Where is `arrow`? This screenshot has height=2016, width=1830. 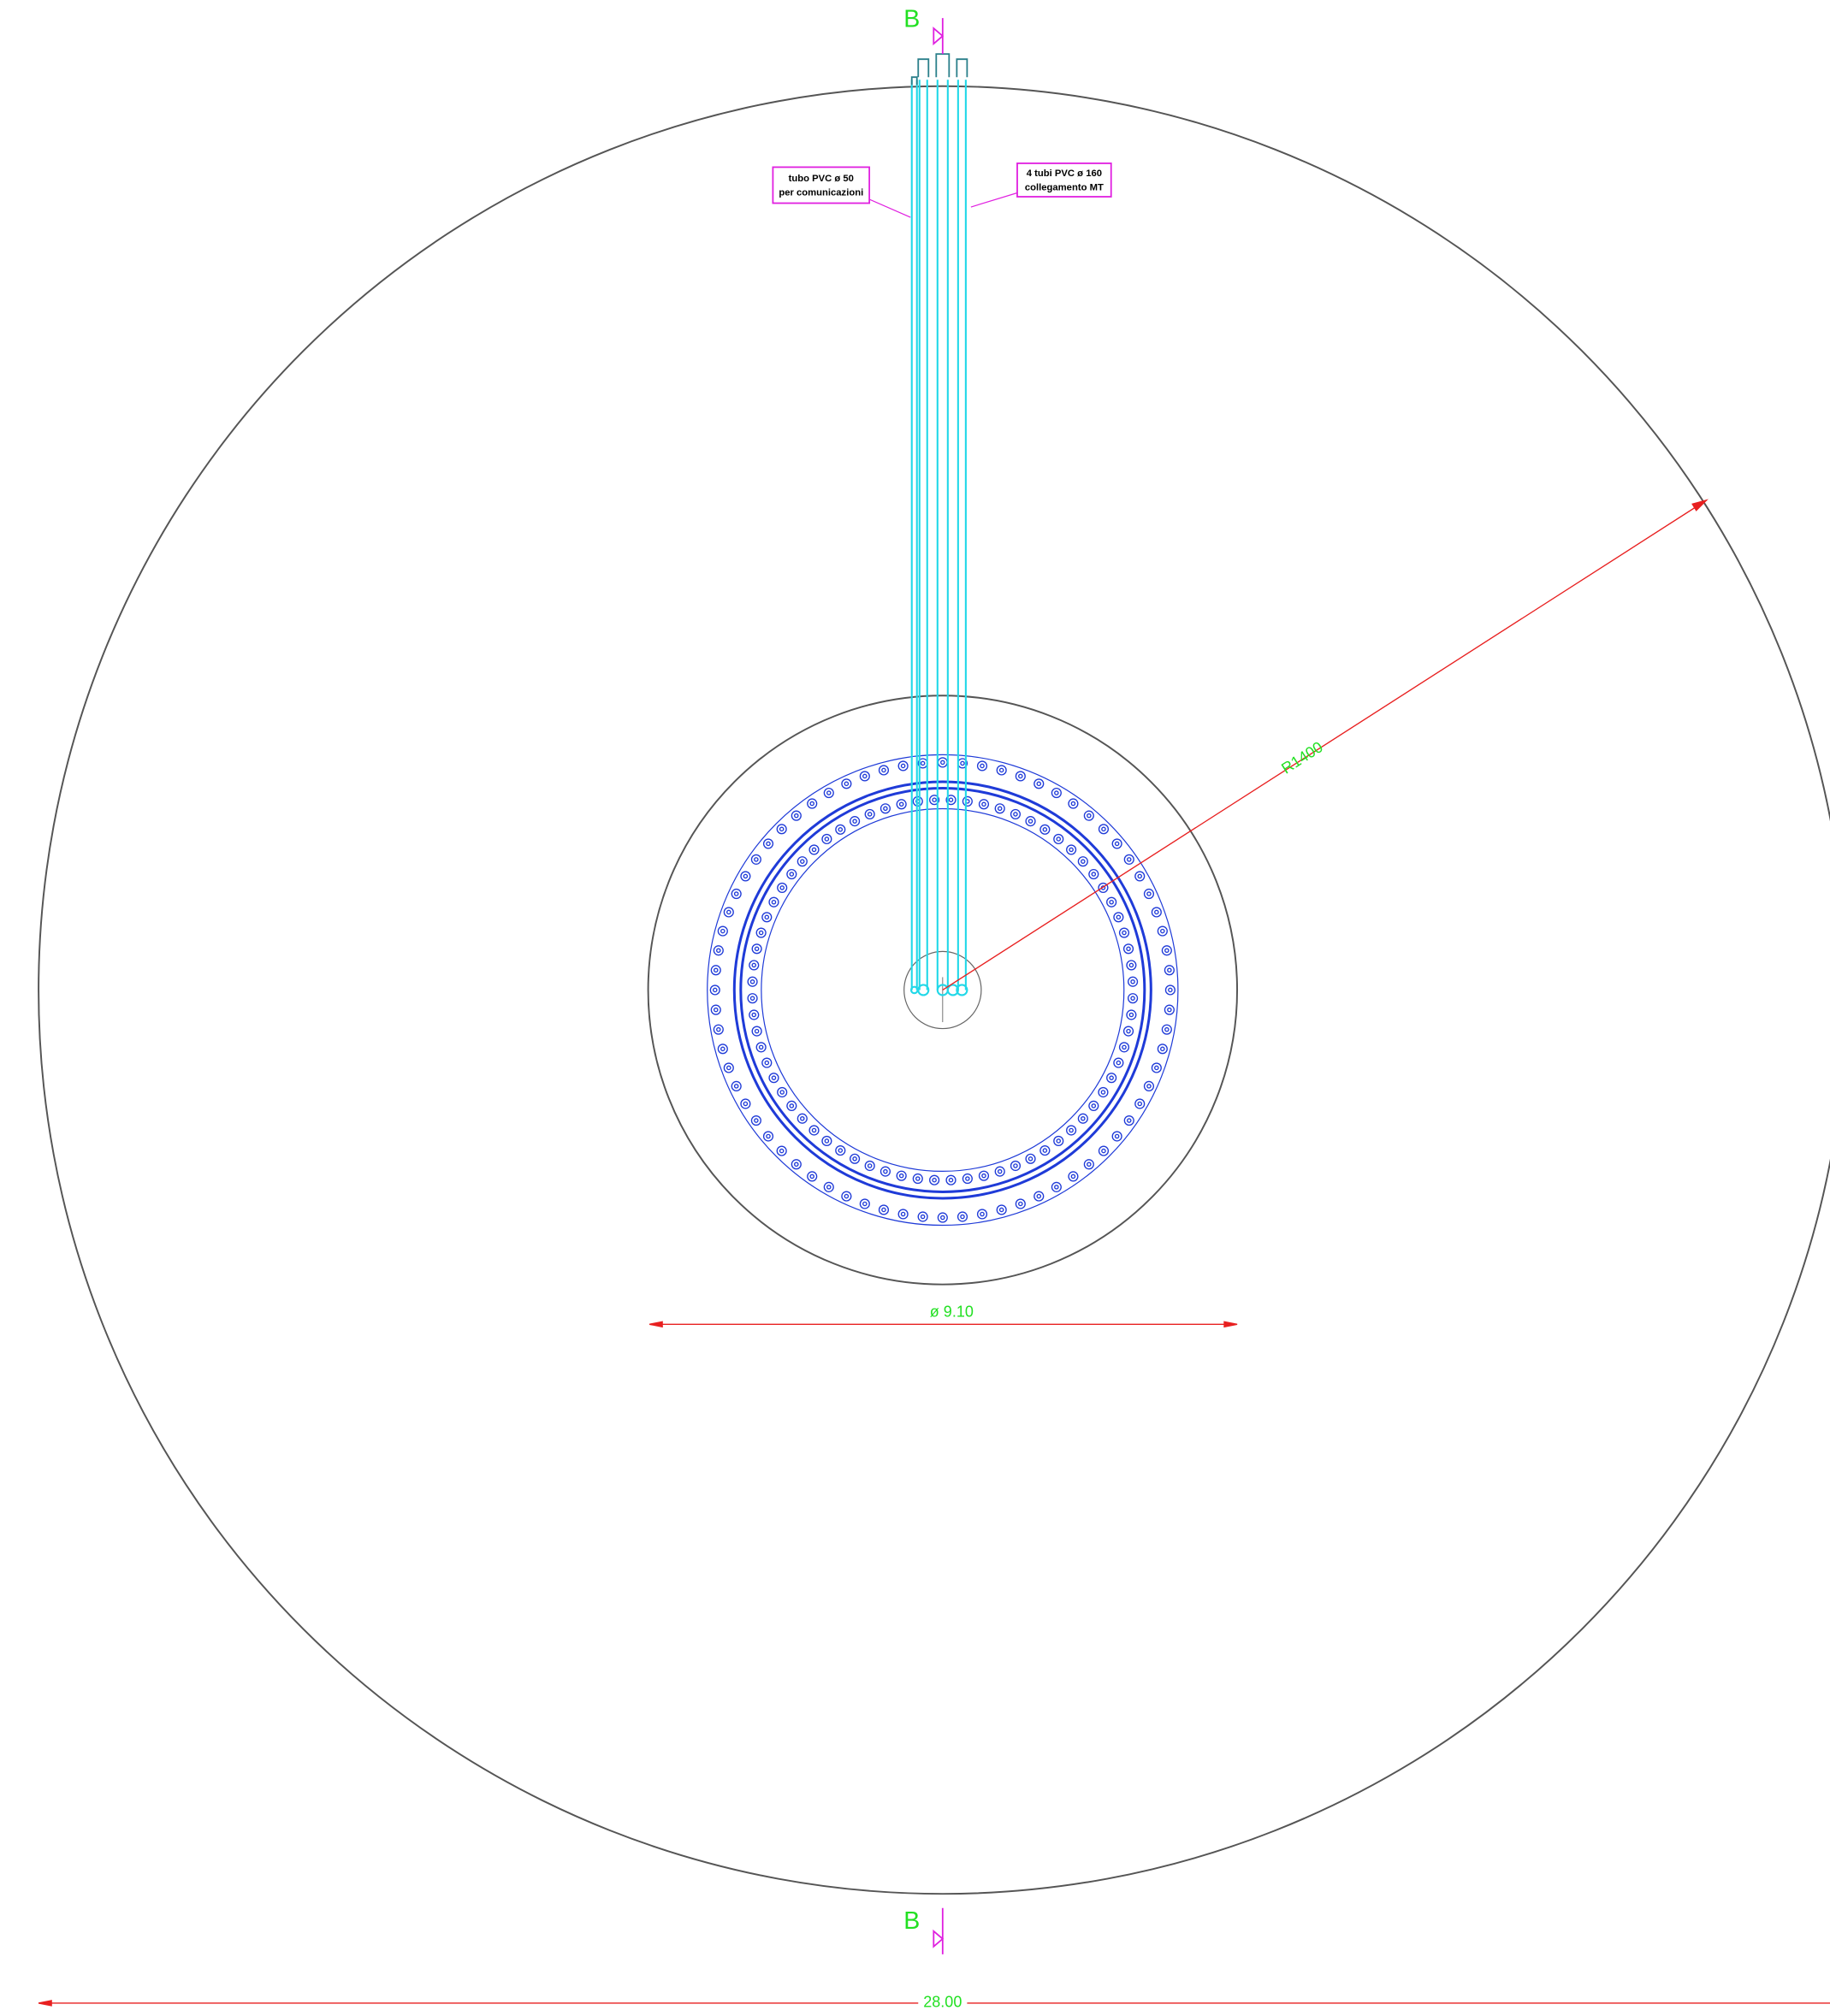 arrow is located at coordinates (1700, 505).